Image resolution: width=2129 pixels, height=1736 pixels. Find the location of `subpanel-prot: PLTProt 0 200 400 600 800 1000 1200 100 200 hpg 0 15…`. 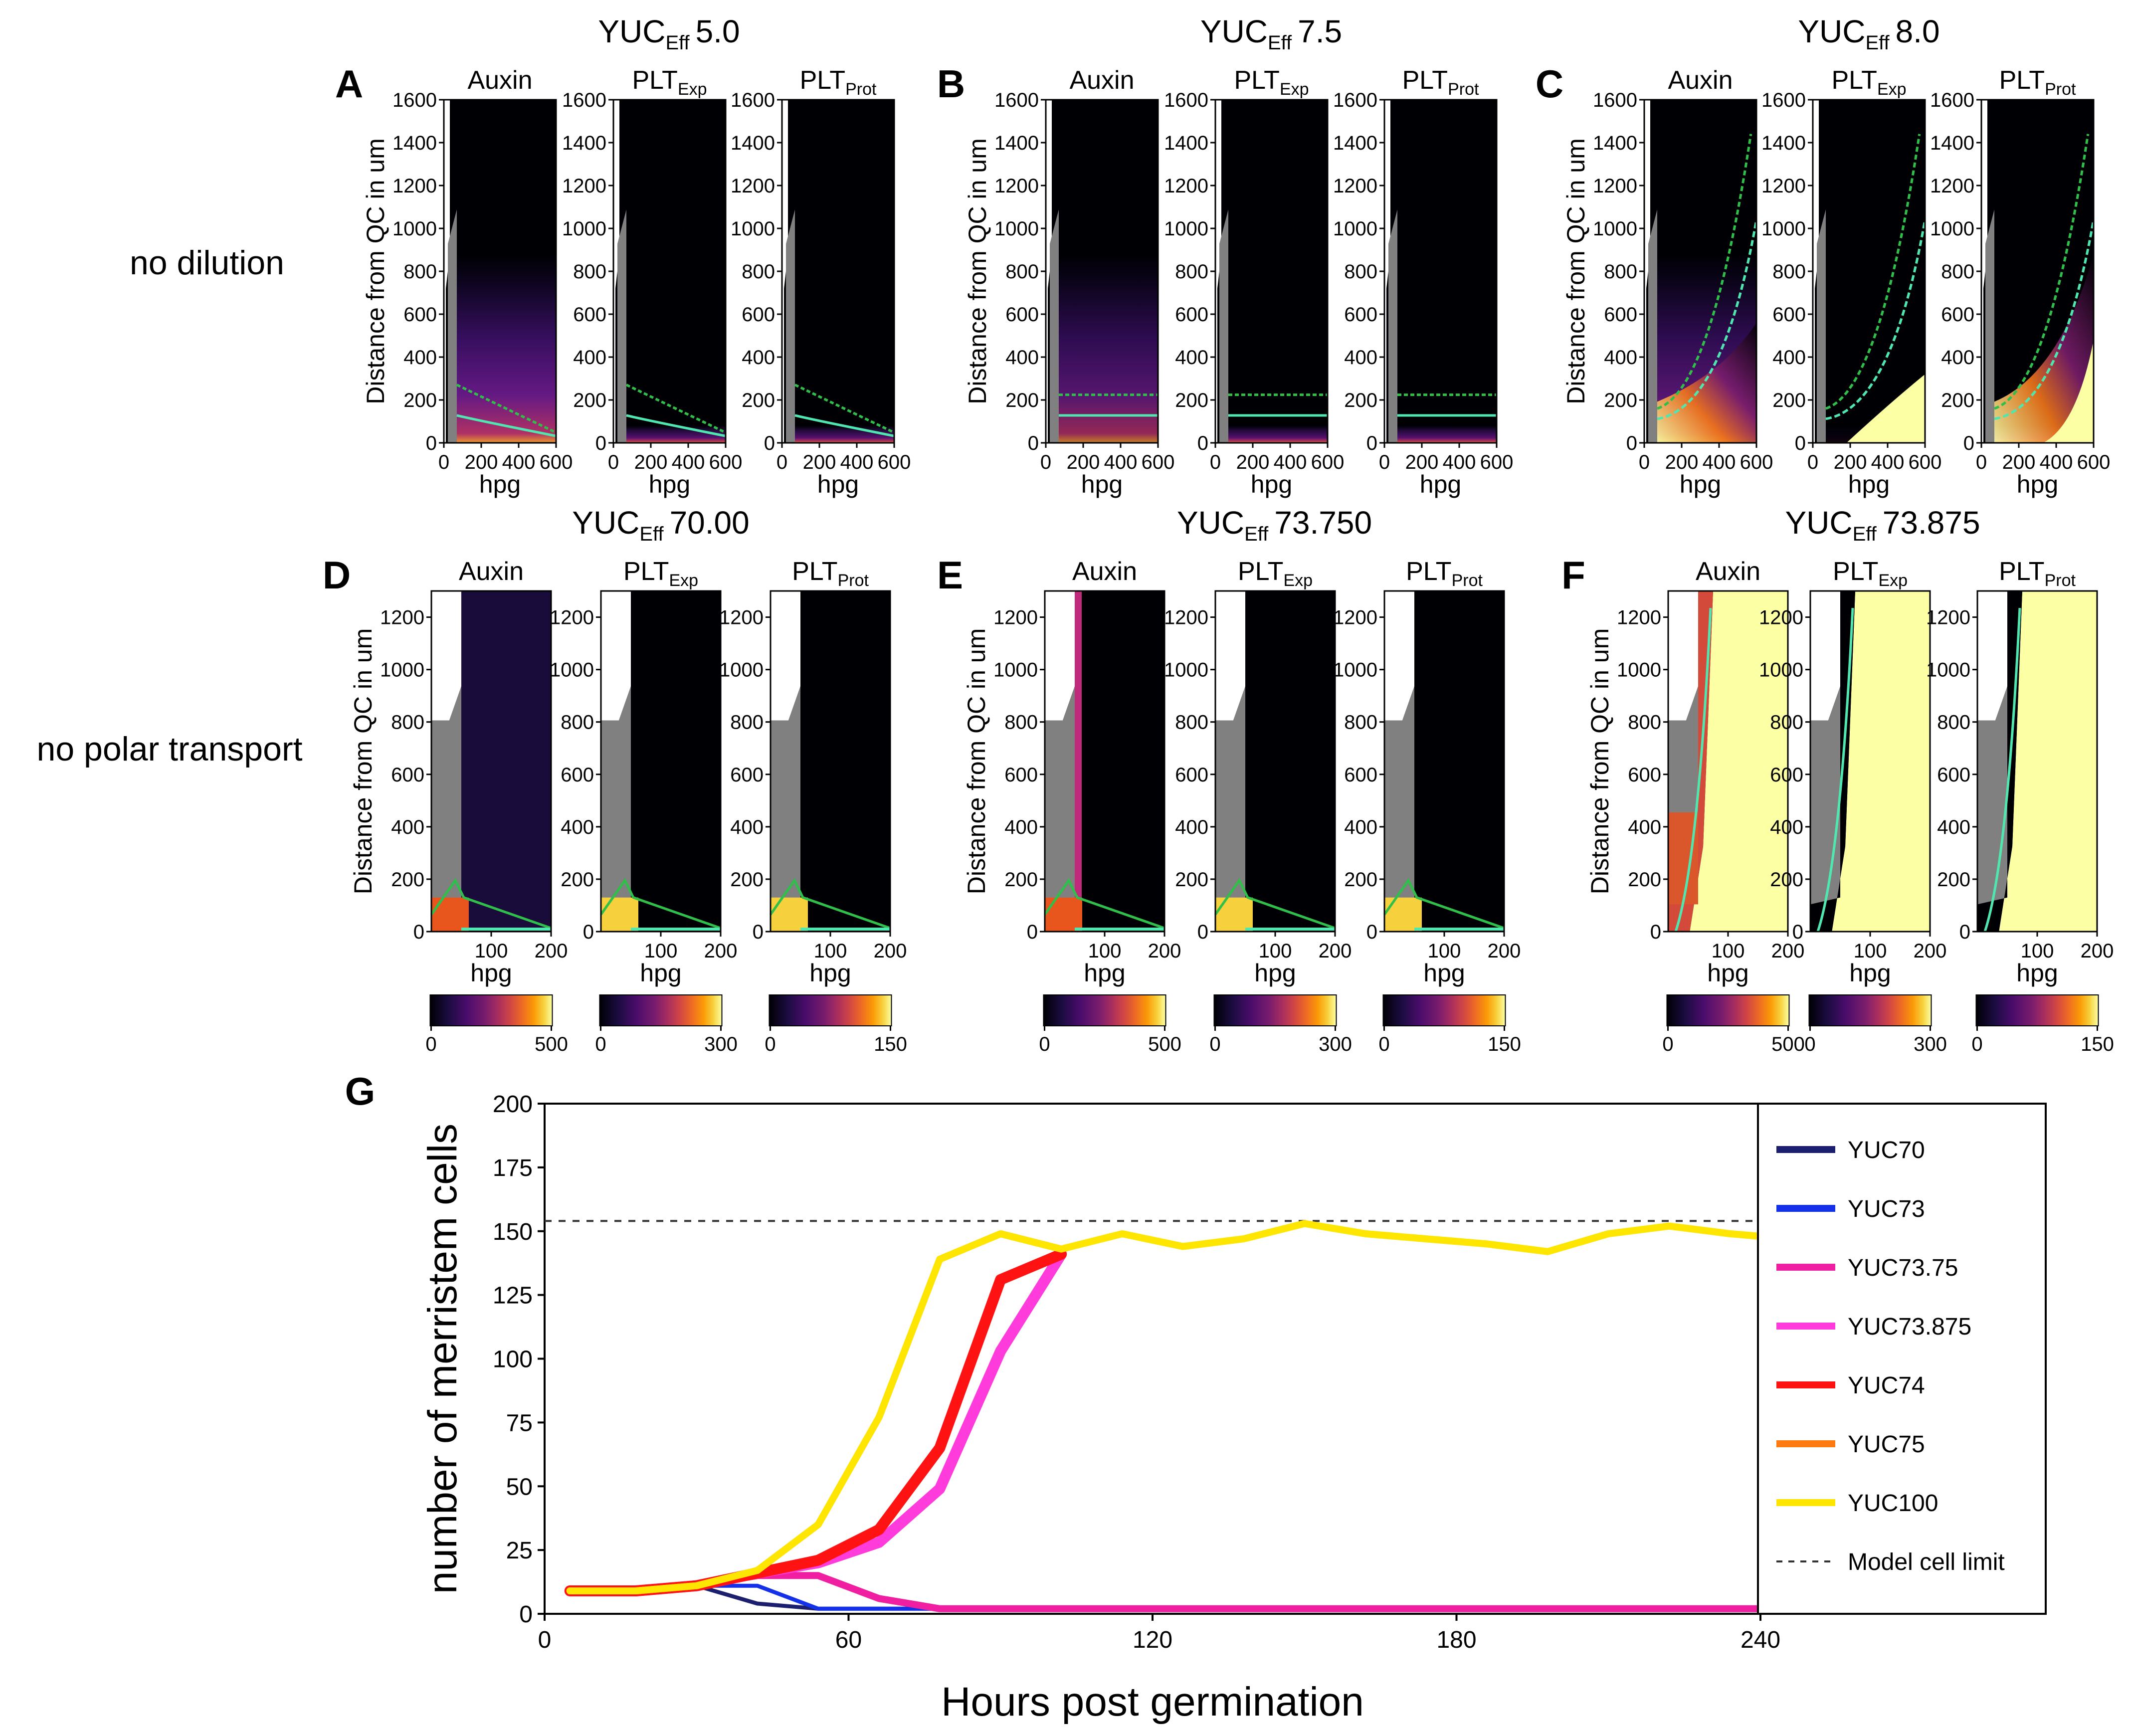

subpanel-prot: PLTProt 0 200 400 600 800 1000 1200 100 200 hpg 0 15… is located at coordinates (2020, 806).